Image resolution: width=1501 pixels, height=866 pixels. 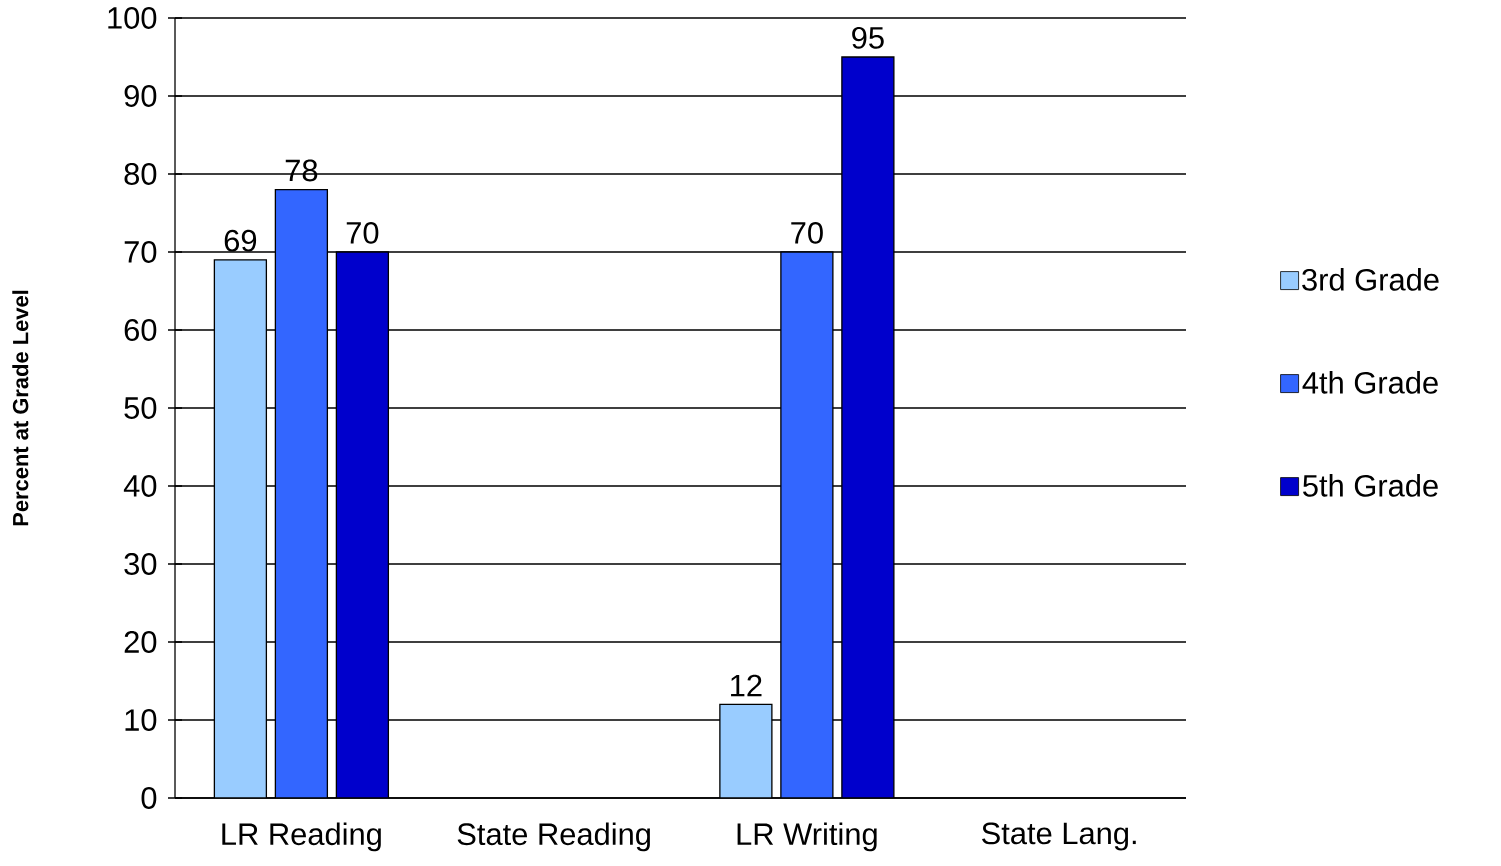 I want to click on y-tick-label: 80, so click(x=140, y=174).